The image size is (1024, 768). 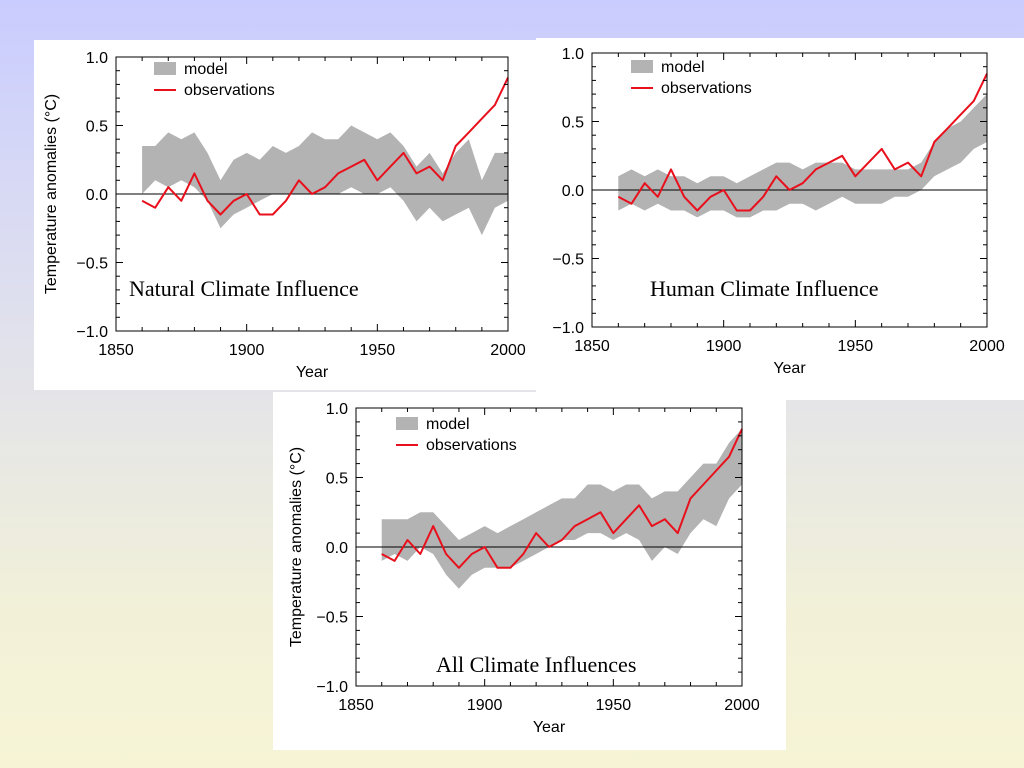 I want to click on chart-caption: All Climate Influences, so click(x=536, y=664).